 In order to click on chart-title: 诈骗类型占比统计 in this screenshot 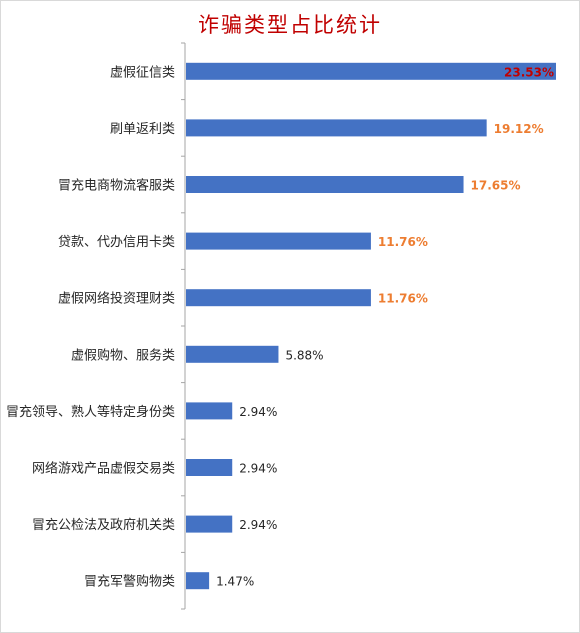, I will do `click(290, 25)`.